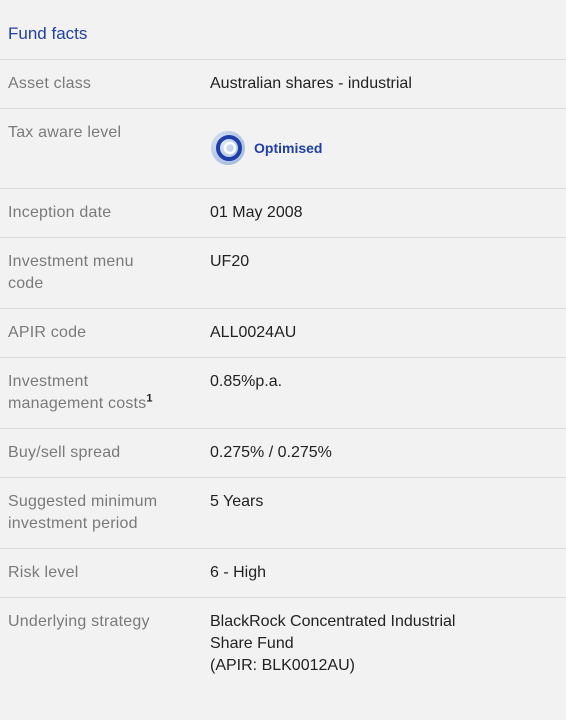  I want to click on value-line: ALL0024AU, so click(253, 332).